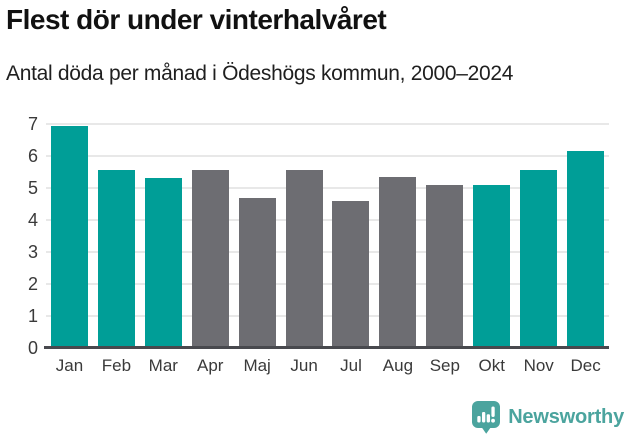  I want to click on y-axis: 0 1 2 3 4 5 6 7, so click(19, 236).